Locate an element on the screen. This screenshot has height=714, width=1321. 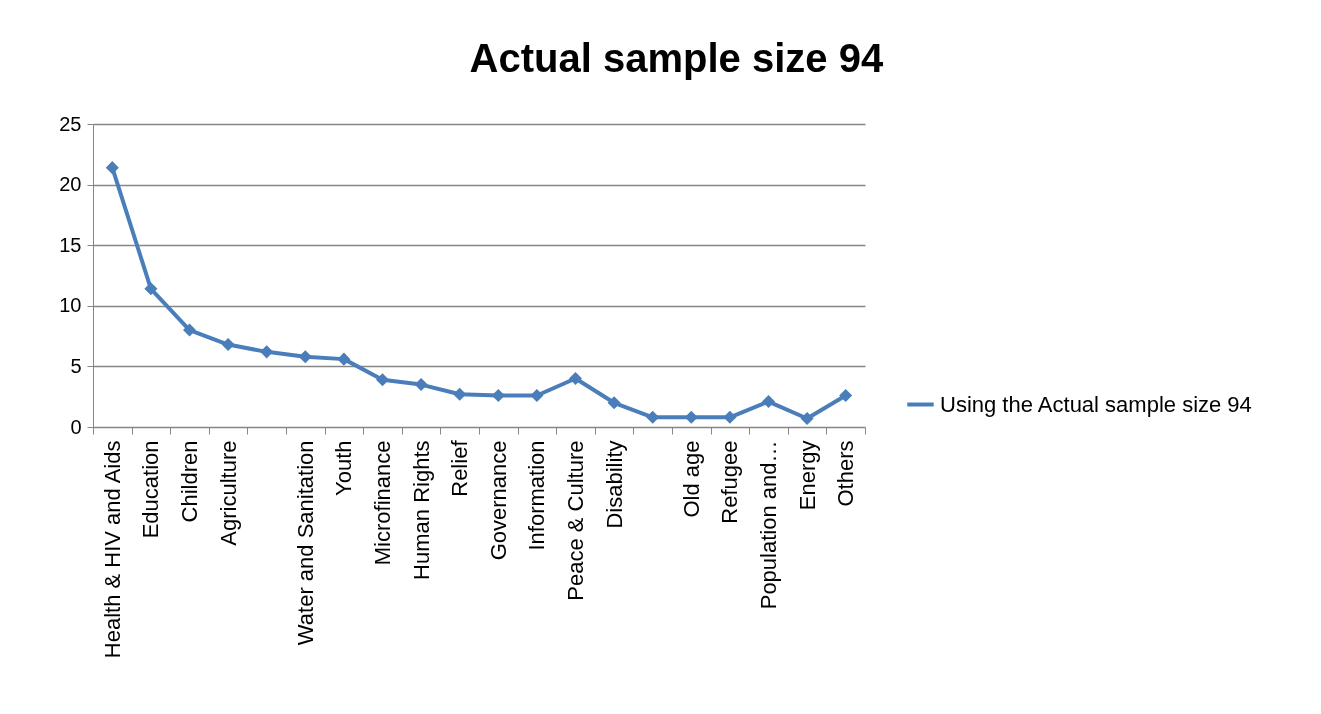
x-tick-label: Health & HIV and Aids is located at coordinates (112, 549).